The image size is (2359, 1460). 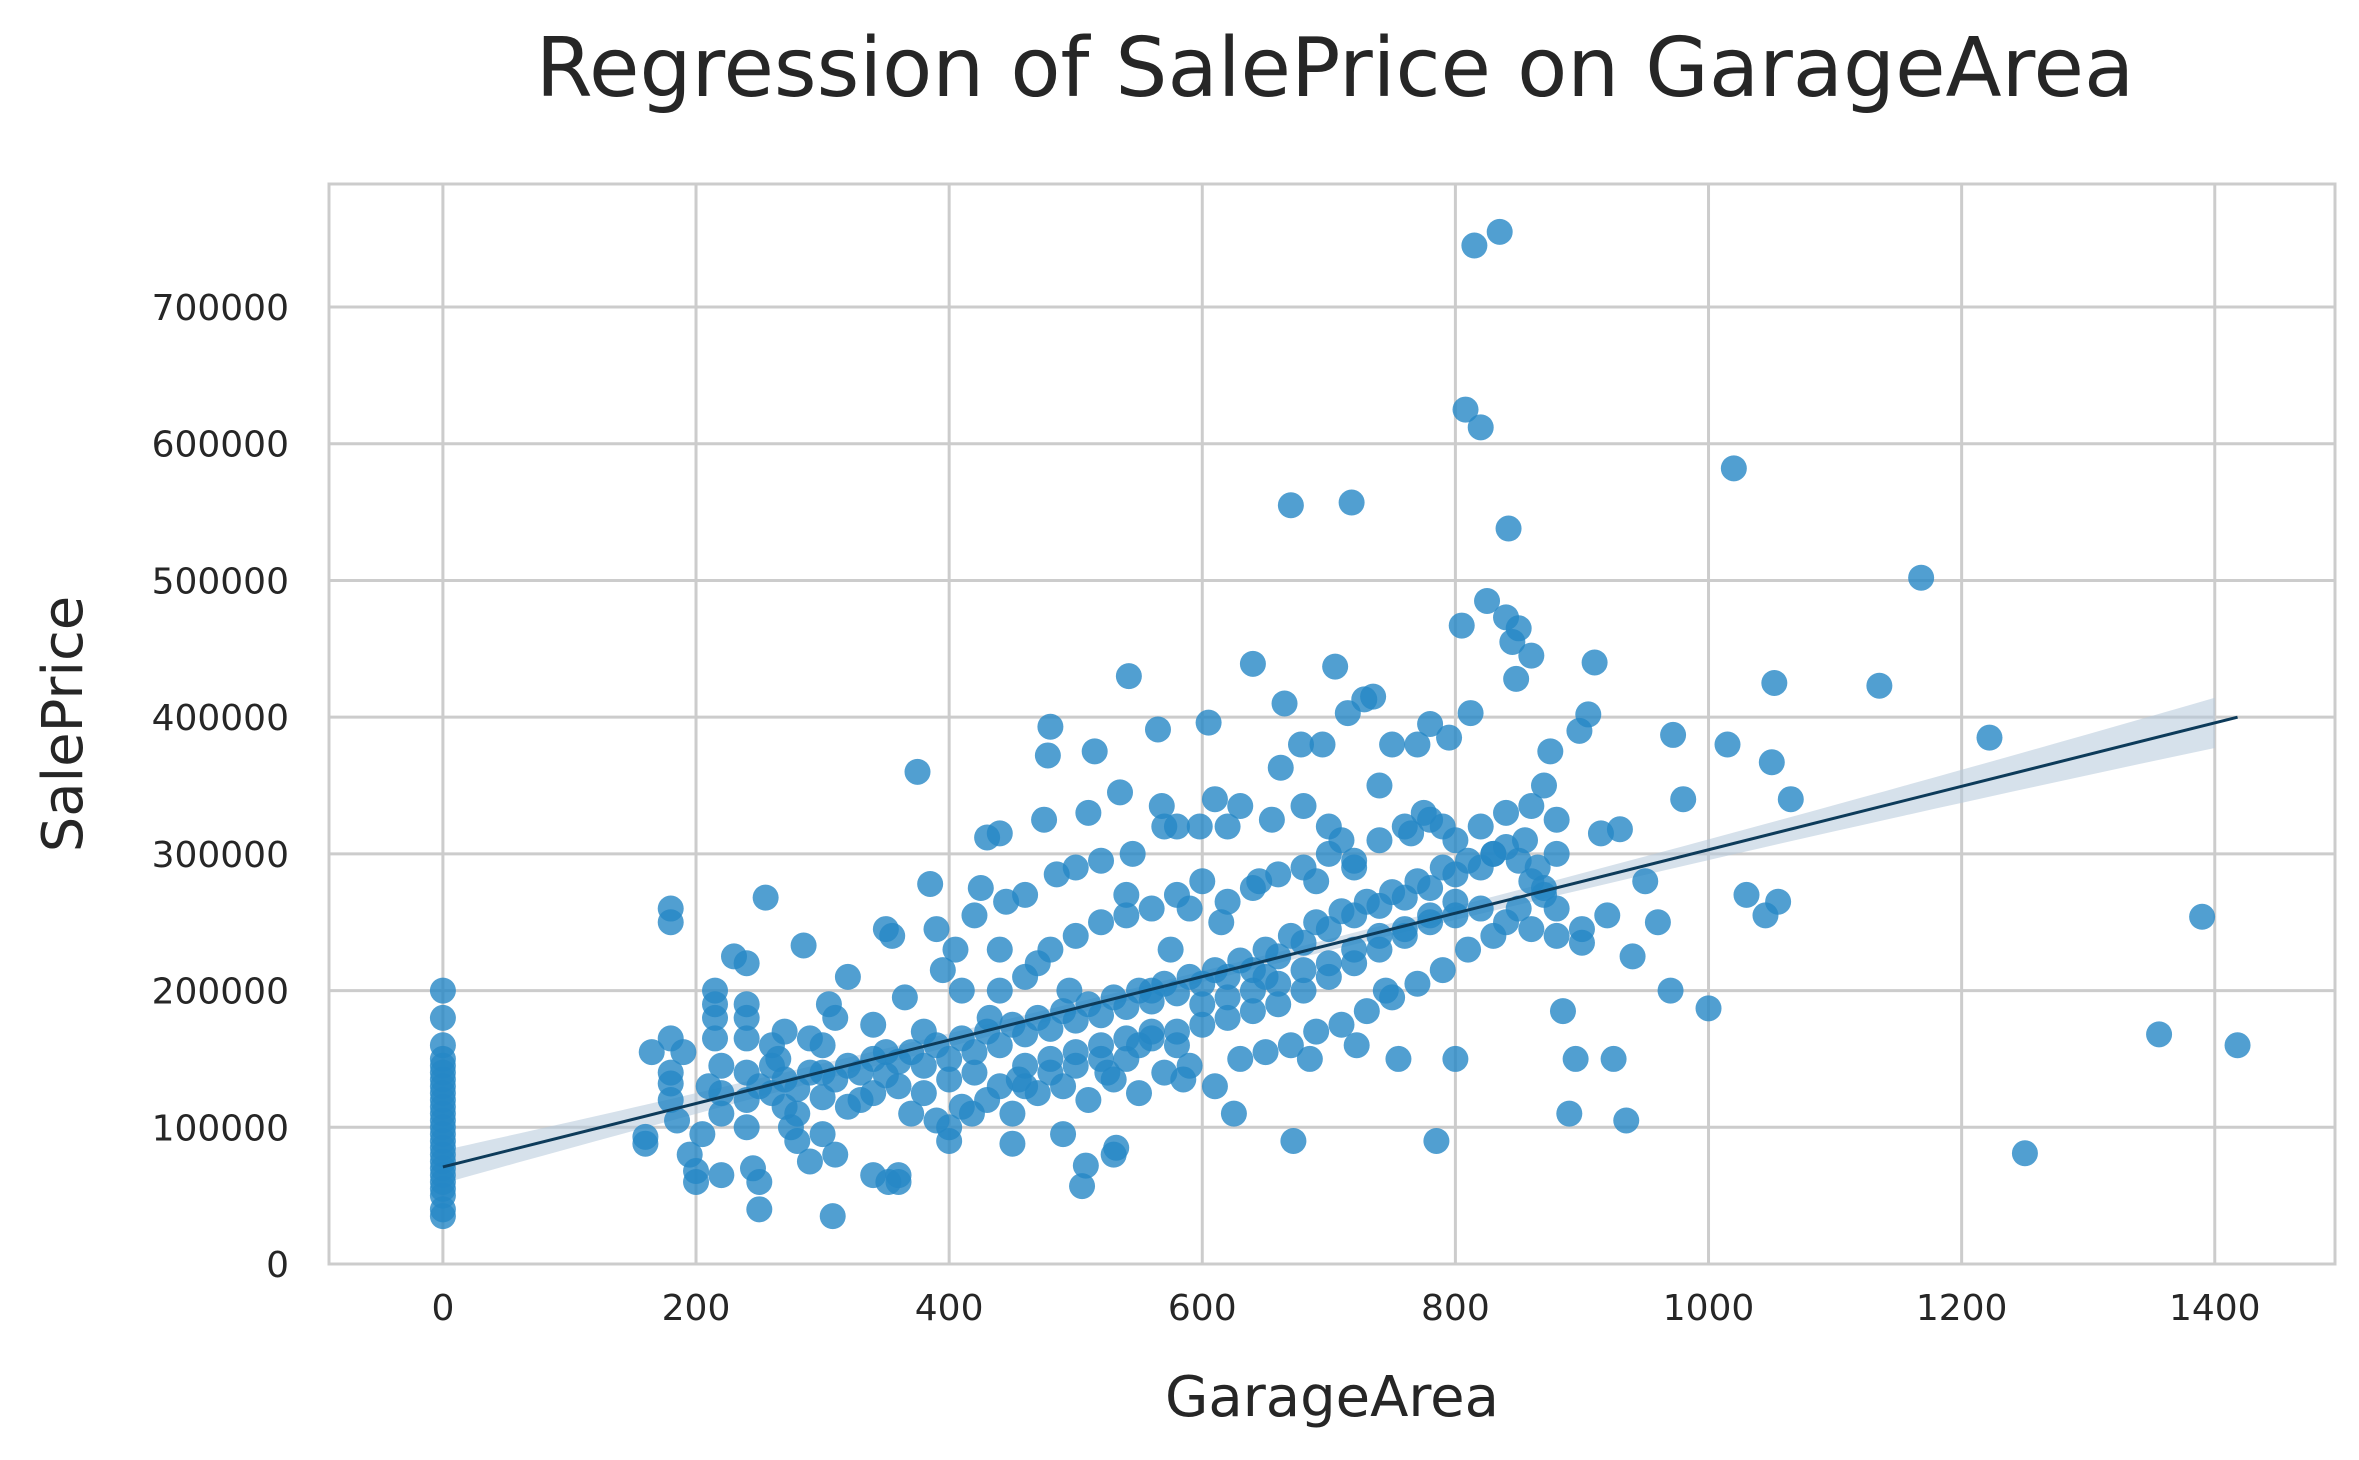 What do you see at coordinates (696, 1308) in the screenshot?
I see `x-tick-label: 200` at bounding box center [696, 1308].